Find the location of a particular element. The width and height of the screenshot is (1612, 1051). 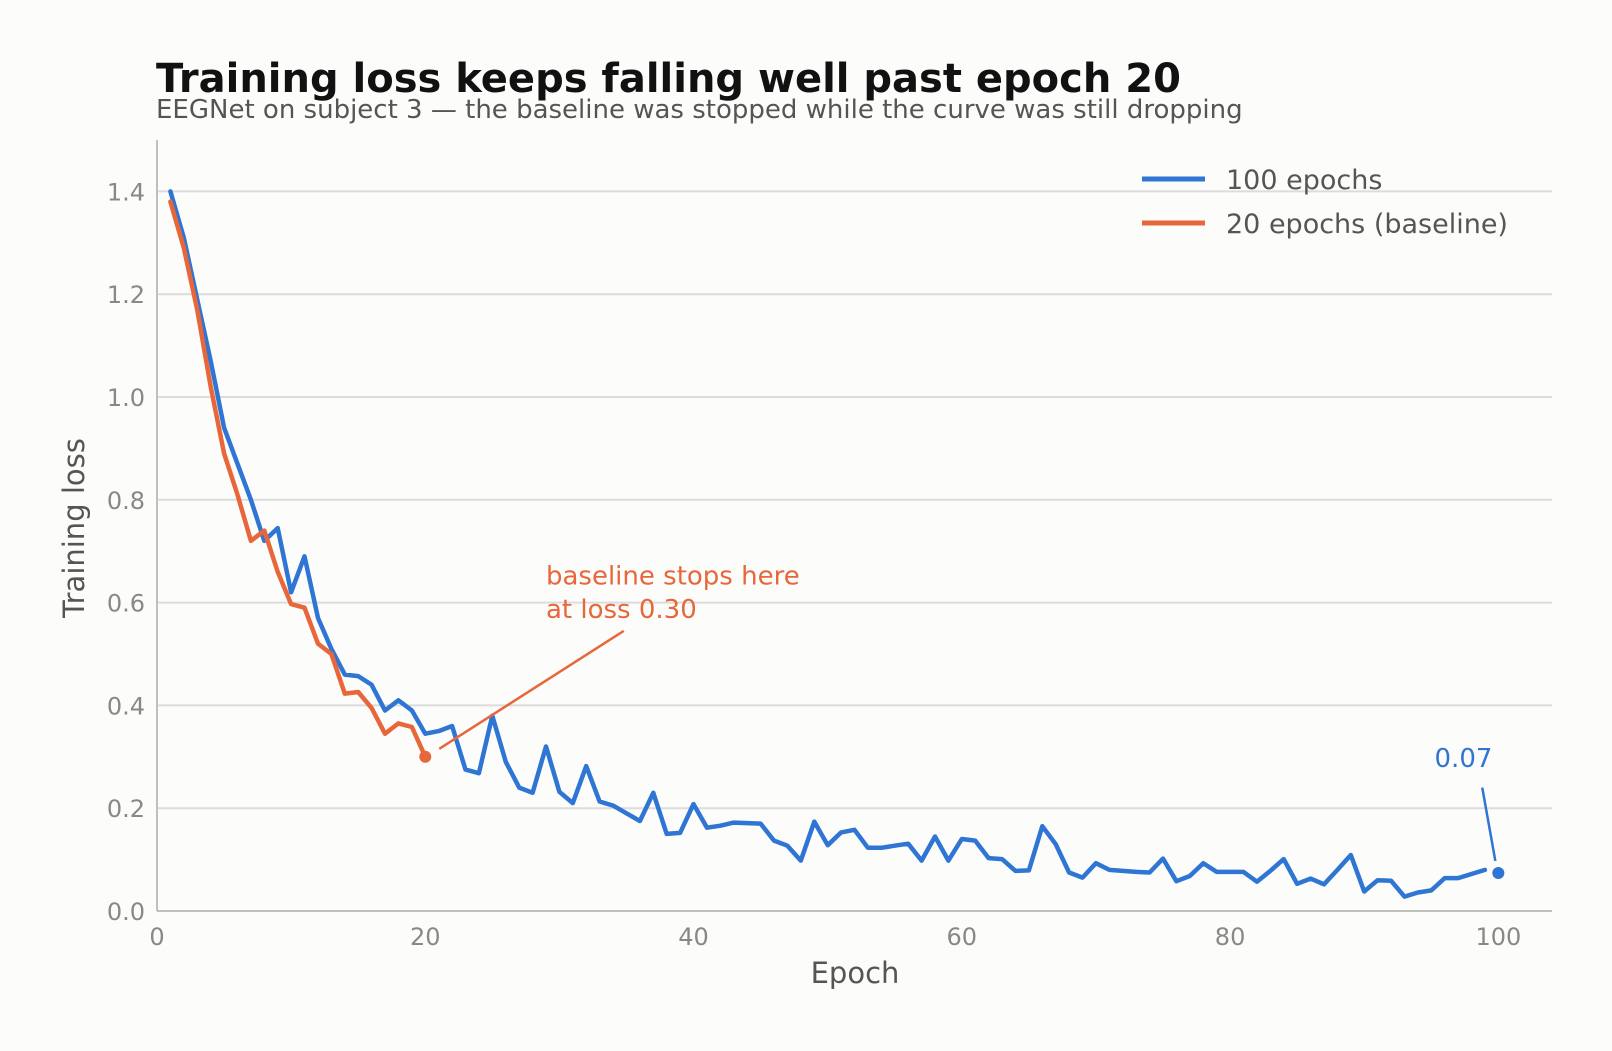

final-loss-arrow is located at coordinates (1489, 824).